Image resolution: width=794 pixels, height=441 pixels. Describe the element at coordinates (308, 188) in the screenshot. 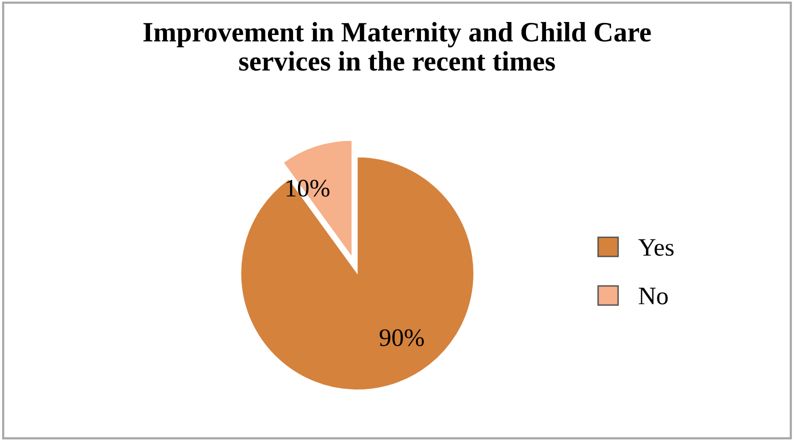

I see `data-label: 10%` at that location.